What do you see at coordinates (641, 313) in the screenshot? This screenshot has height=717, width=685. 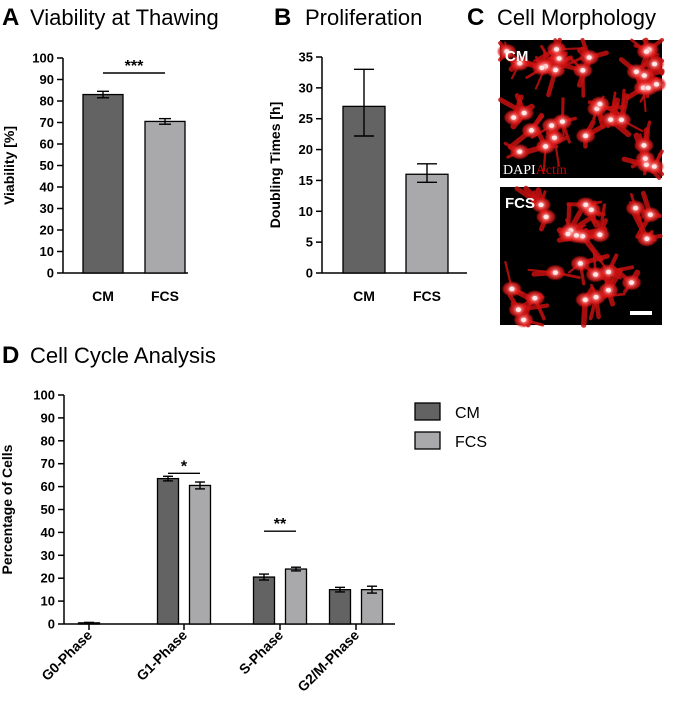 I see `scale-bar` at bounding box center [641, 313].